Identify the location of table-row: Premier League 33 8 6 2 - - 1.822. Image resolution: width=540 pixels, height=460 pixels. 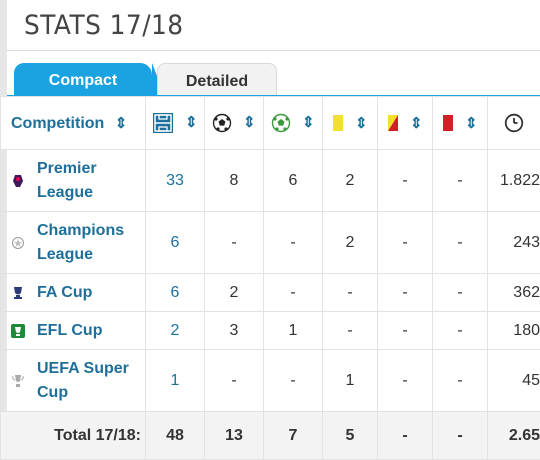
(270, 181).